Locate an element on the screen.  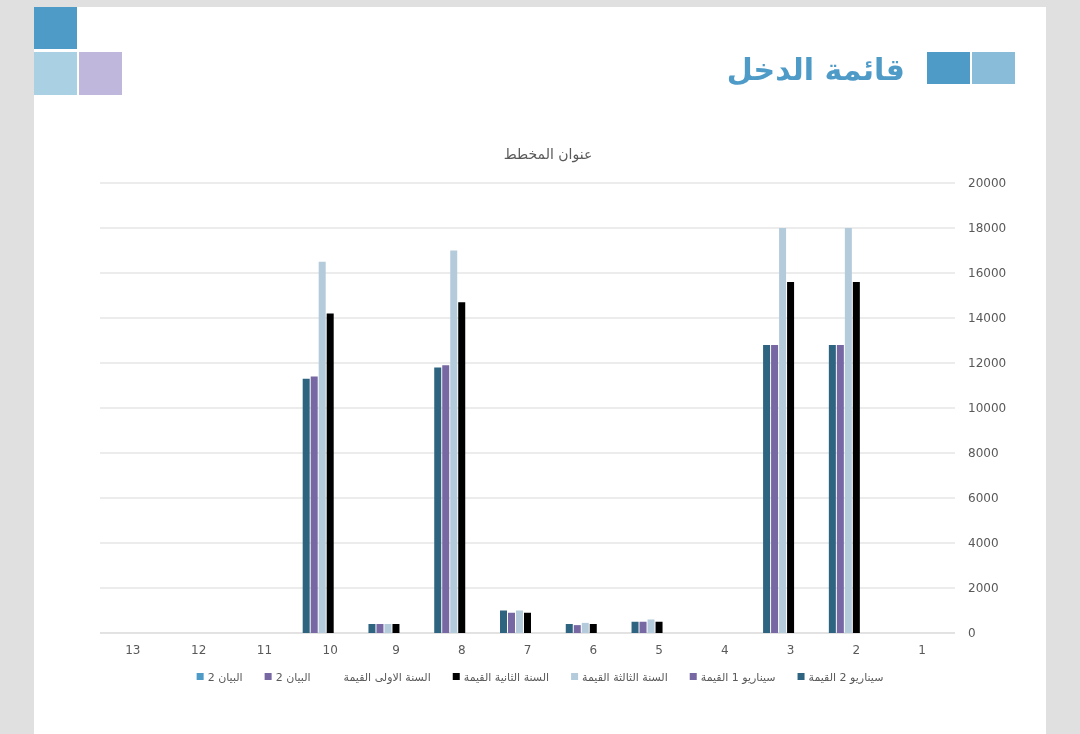
y-tick-label: 6000 is located at coordinates (983, 498).